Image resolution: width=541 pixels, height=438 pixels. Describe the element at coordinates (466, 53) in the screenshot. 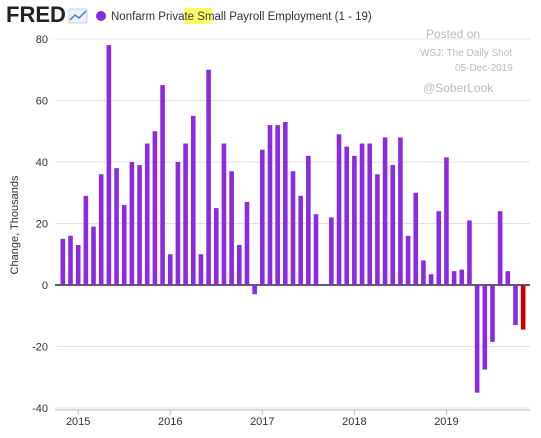

I see `watermark: WSJ: The Daily Shot` at that location.